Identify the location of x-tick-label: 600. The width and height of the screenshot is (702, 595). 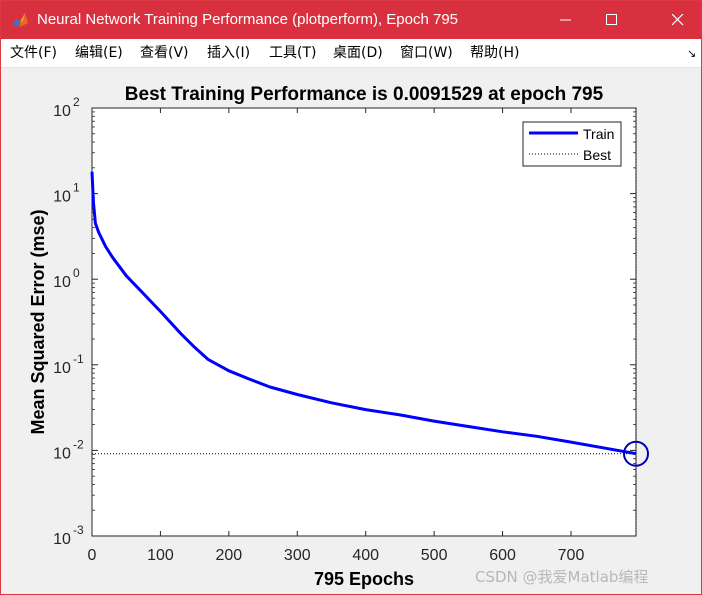
(502, 555).